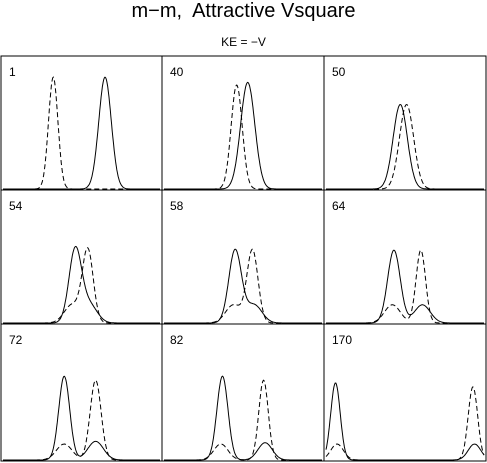 The height and width of the screenshot is (463, 487). Describe the element at coordinates (177, 72) in the screenshot. I see `panel-label: 40` at that location.